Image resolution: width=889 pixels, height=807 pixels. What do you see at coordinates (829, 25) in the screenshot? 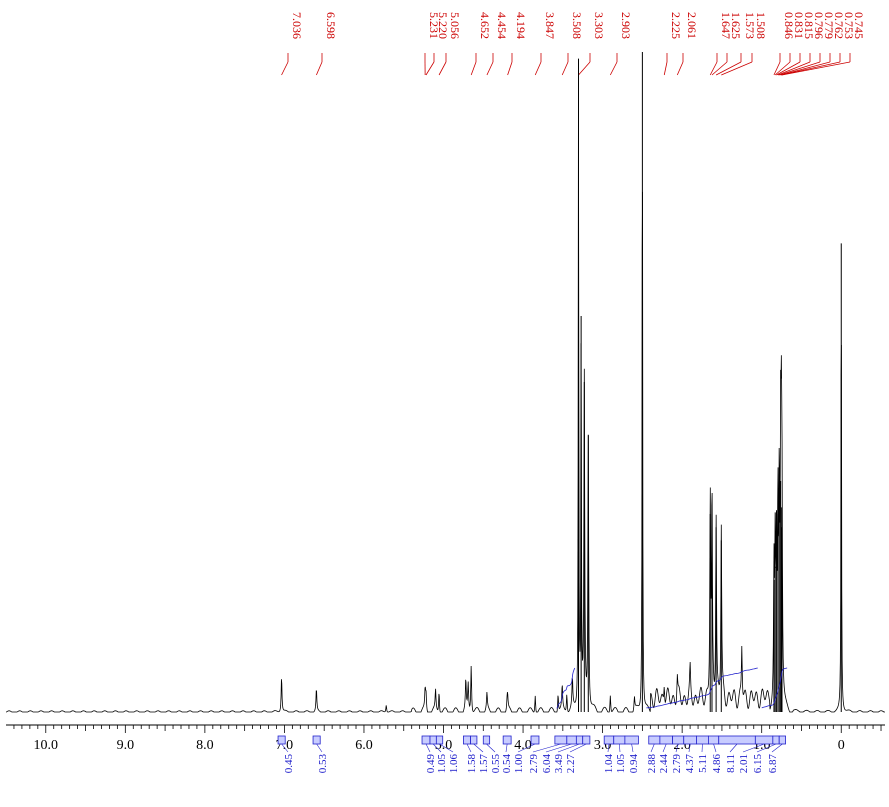
I see `peak-label: 0.779` at bounding box center [829, 25].